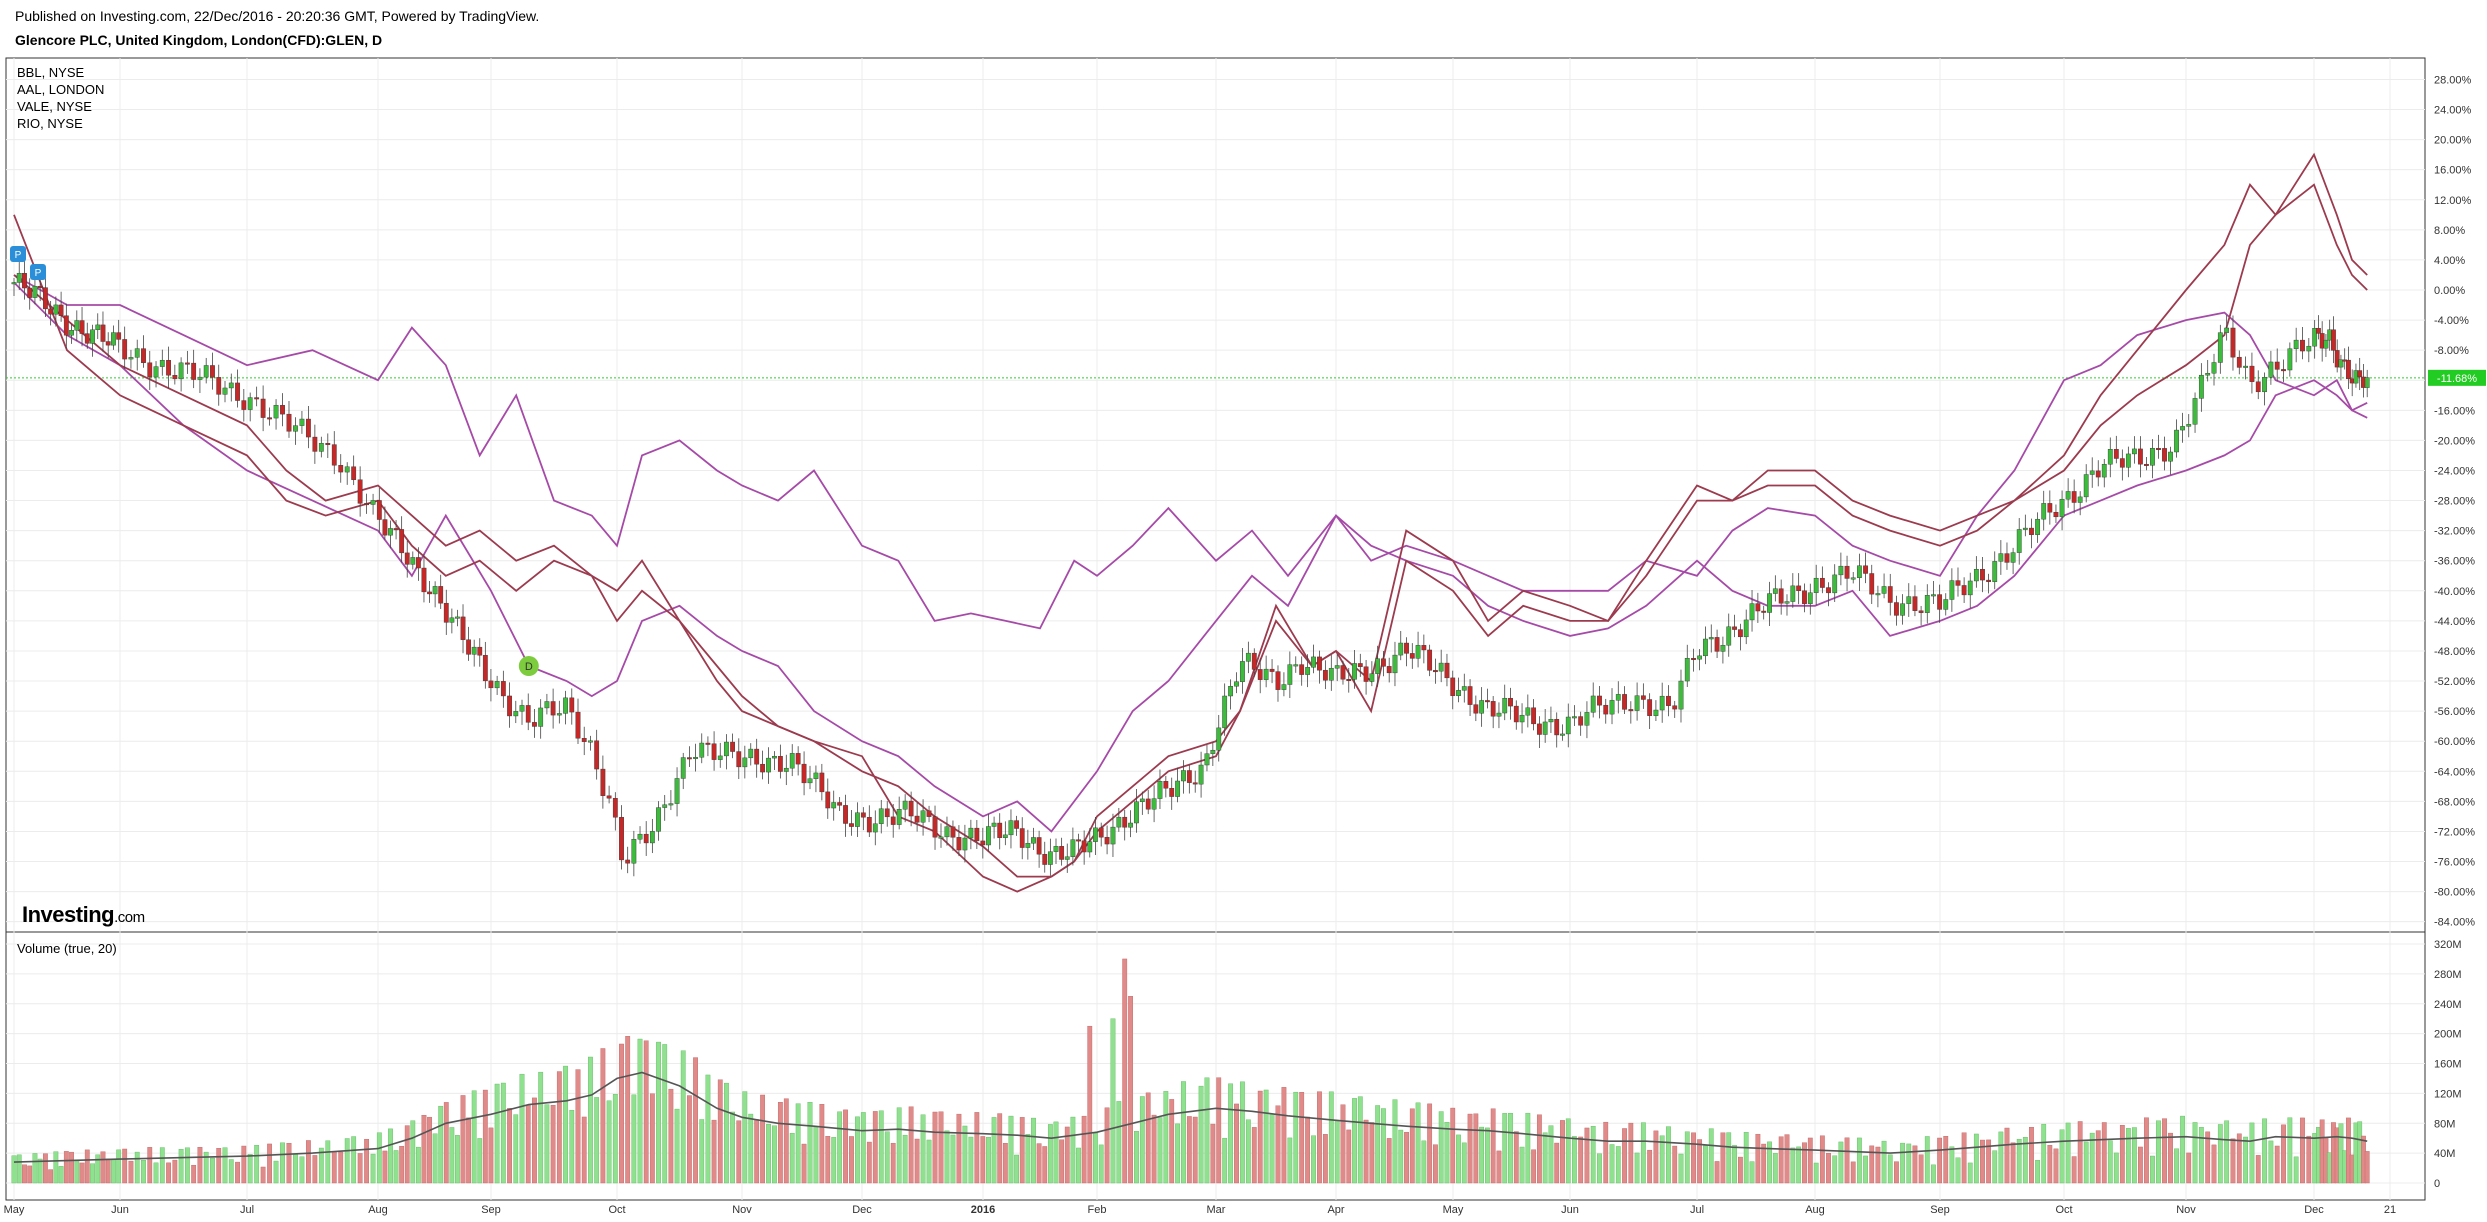 This screenshot has width=2487, height=1222. Describe the element at coordinates (2448, 1005) in the screenshot. I see `volume-tick-label: 240M` at that location.